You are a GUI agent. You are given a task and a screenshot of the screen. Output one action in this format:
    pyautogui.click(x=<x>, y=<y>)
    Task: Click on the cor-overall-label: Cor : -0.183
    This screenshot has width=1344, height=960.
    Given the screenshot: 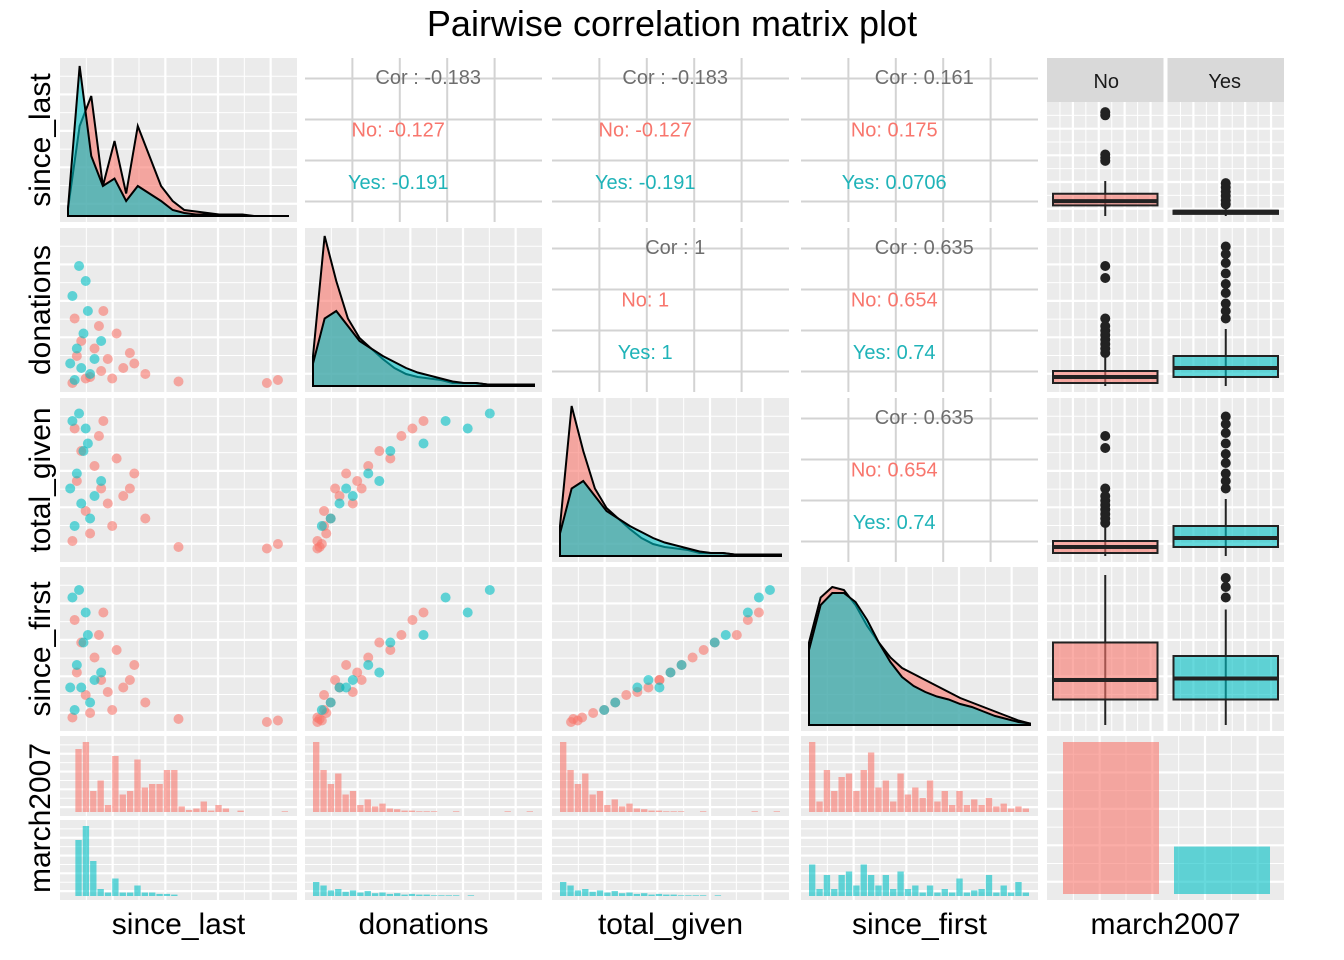 What is the action you would take?
    pyautogui.click(x=675, y=78)
    